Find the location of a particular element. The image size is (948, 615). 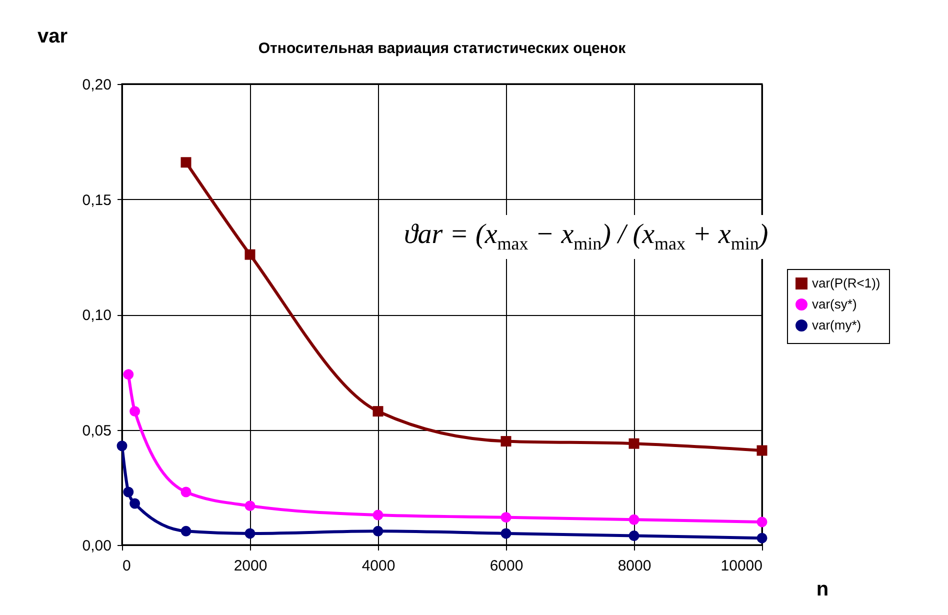

y-axis-title: var is located at coordinates (53, 37).